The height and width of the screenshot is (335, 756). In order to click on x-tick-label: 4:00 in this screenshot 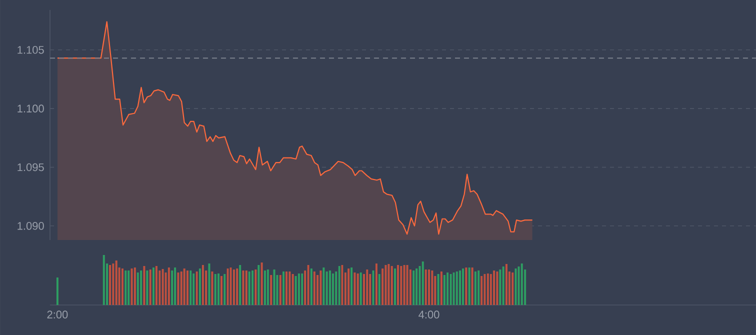, I will do `click(429, 314)`.